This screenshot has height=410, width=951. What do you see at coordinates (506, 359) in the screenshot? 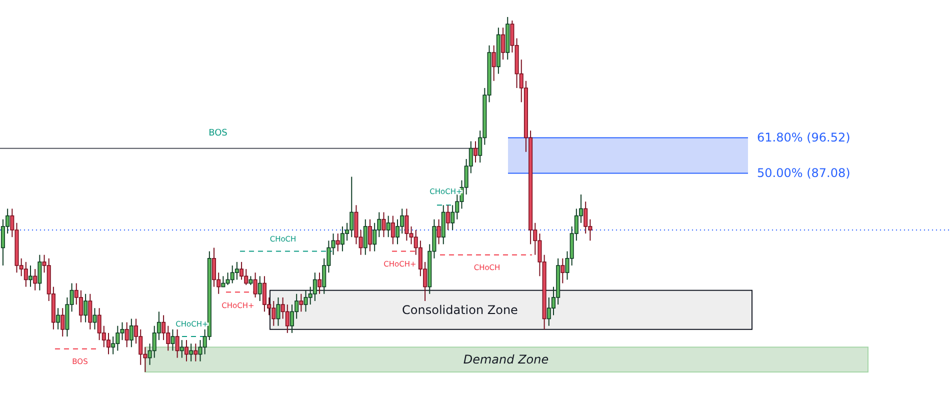
I see `band-label: Demand Zone` at bounding box center [506, 359].